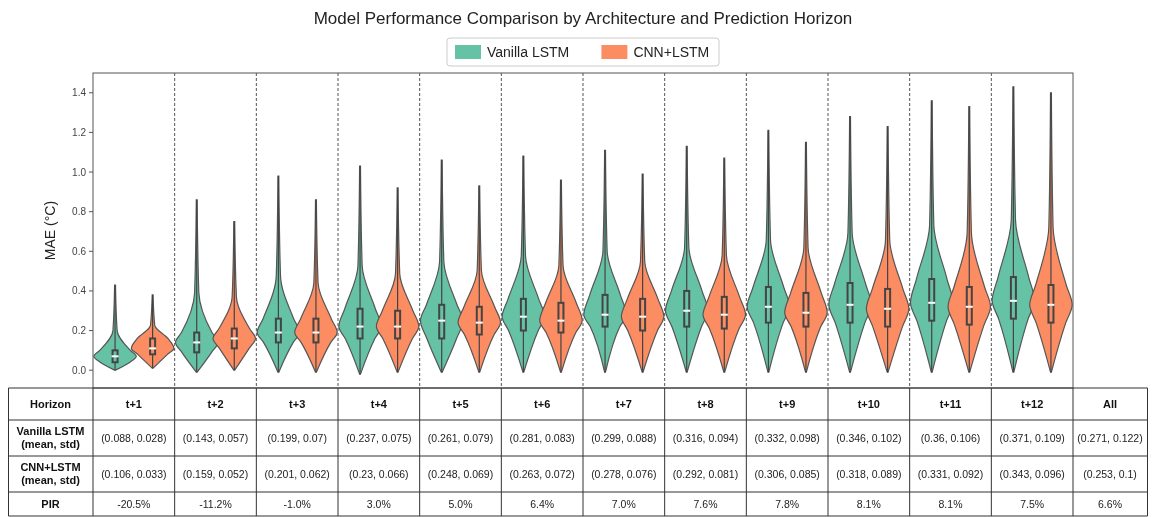  What do you see at coordinates (528, 52) in the screenshot?
I see `legend-label: Vanilla LSTM` at bounding box center [528, 52].